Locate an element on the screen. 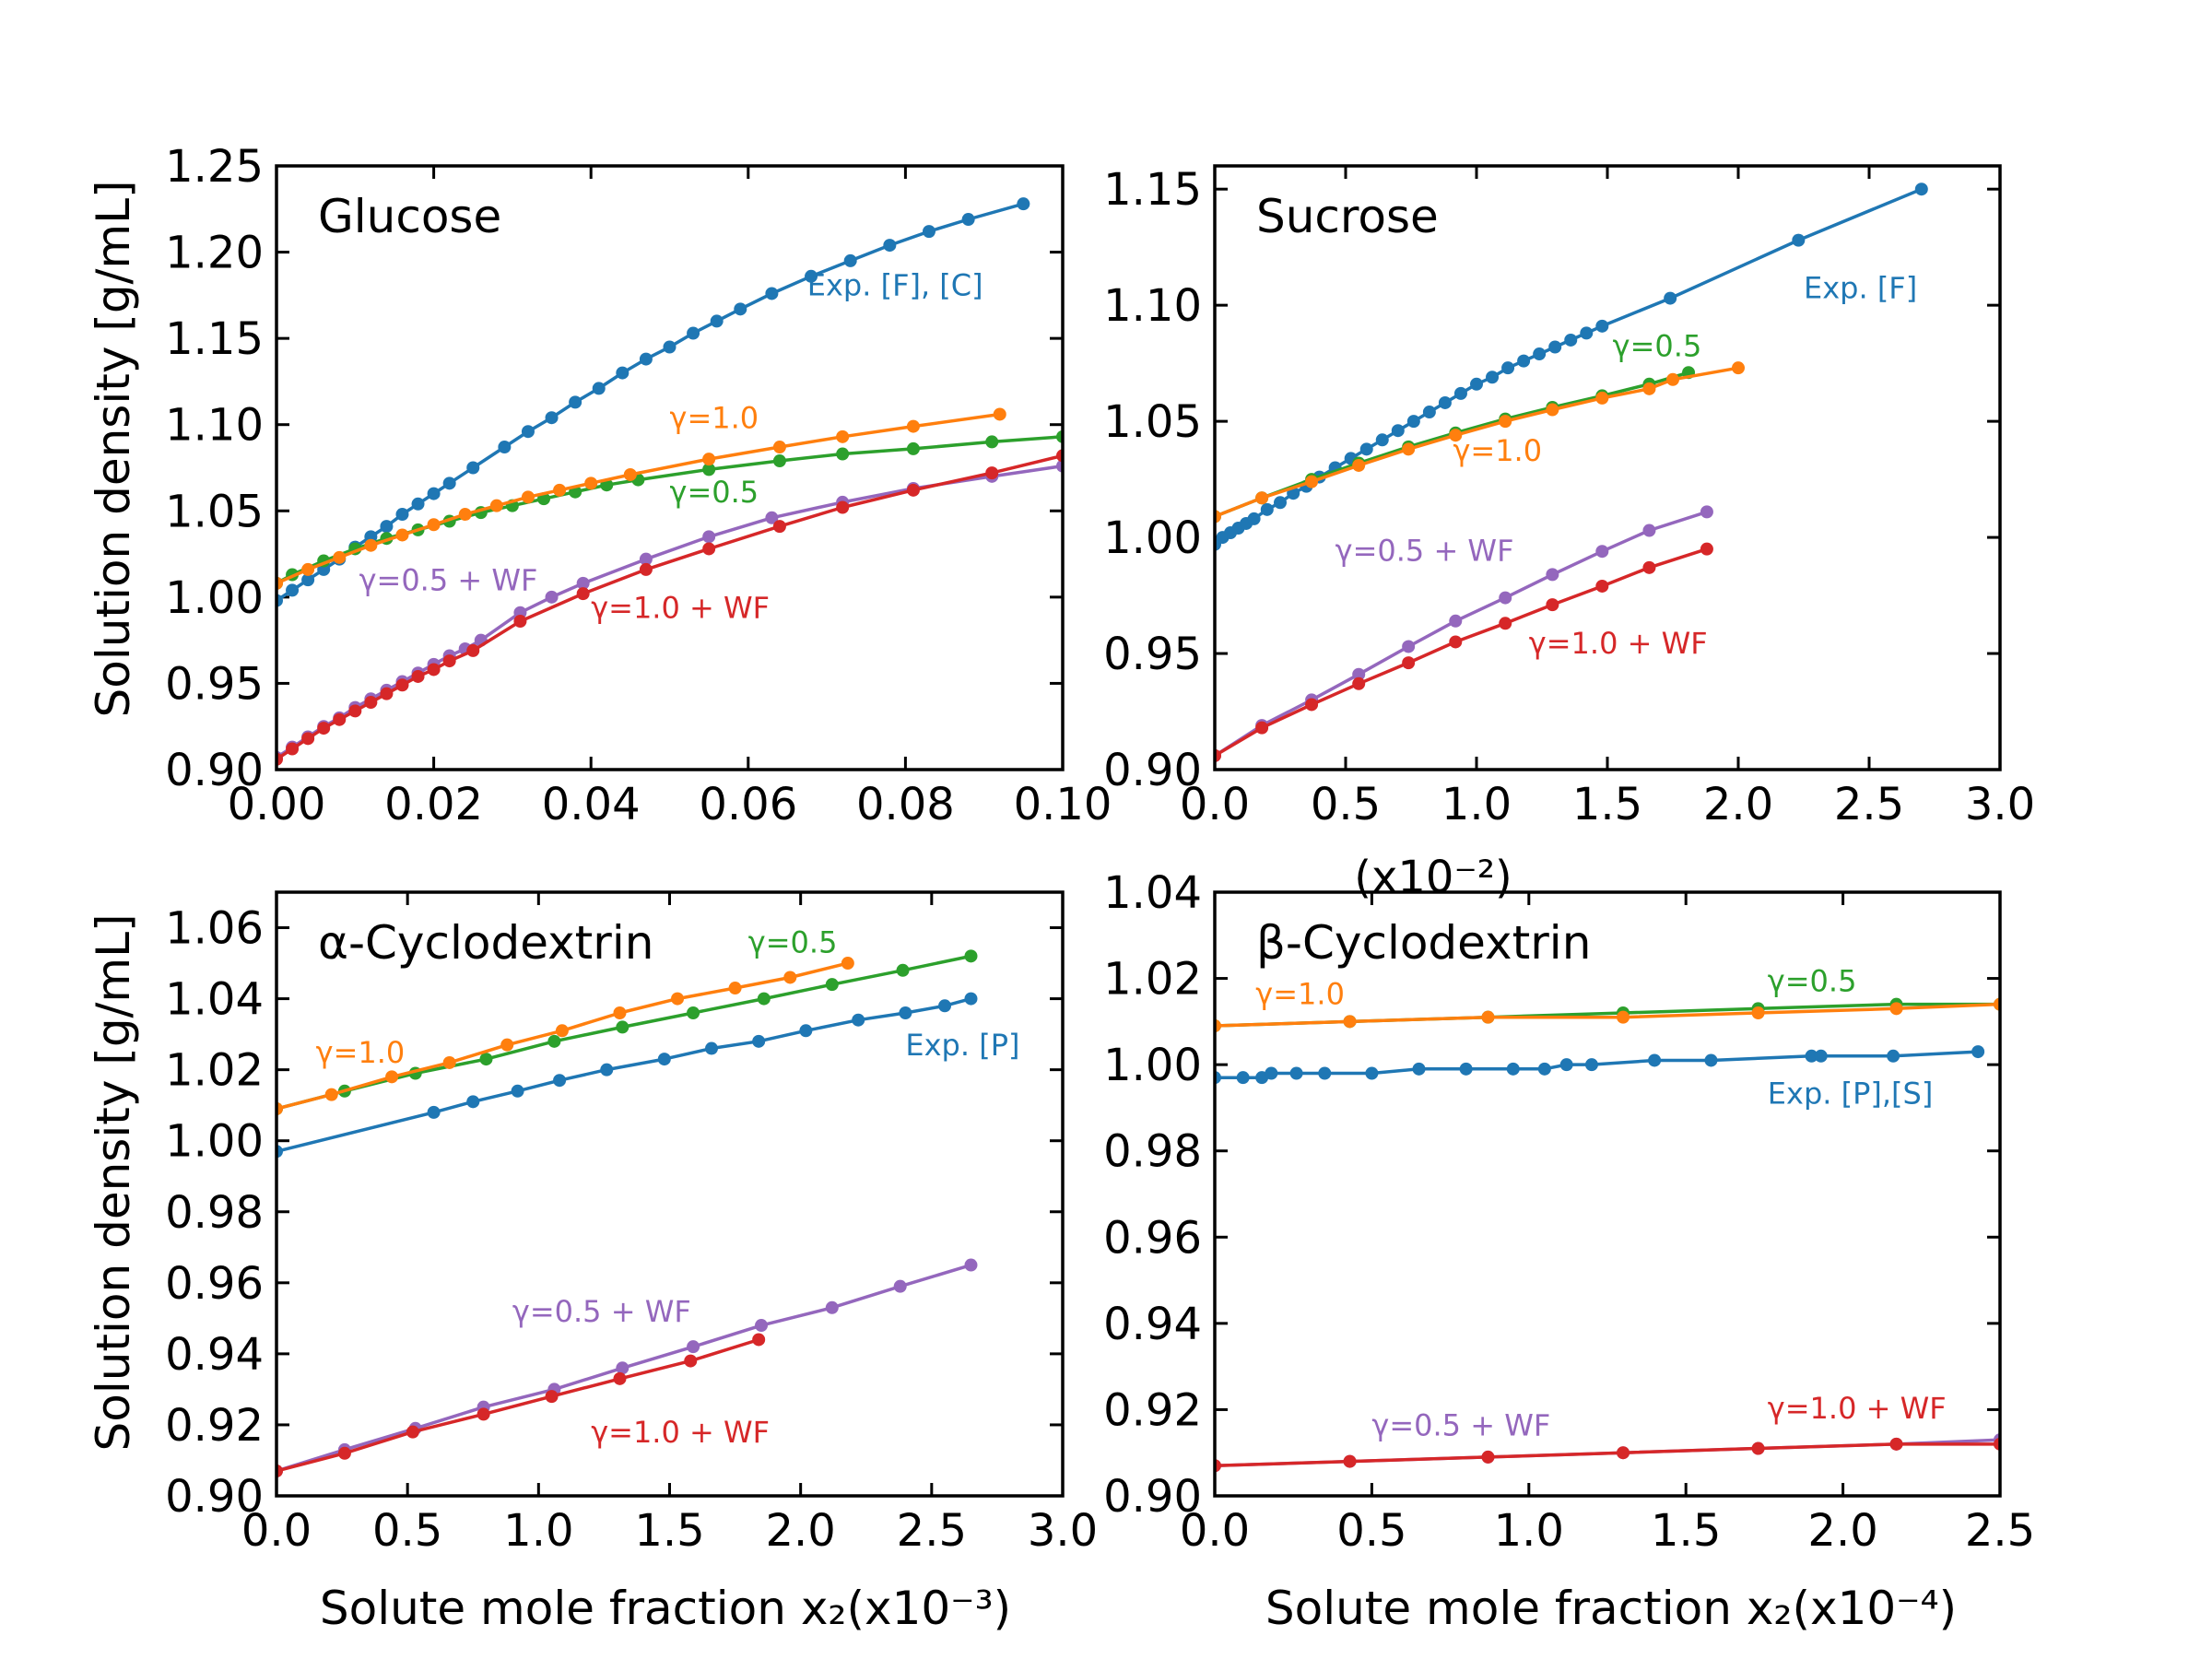  sucrose-plot-area is located at coordinates (1571, 472).